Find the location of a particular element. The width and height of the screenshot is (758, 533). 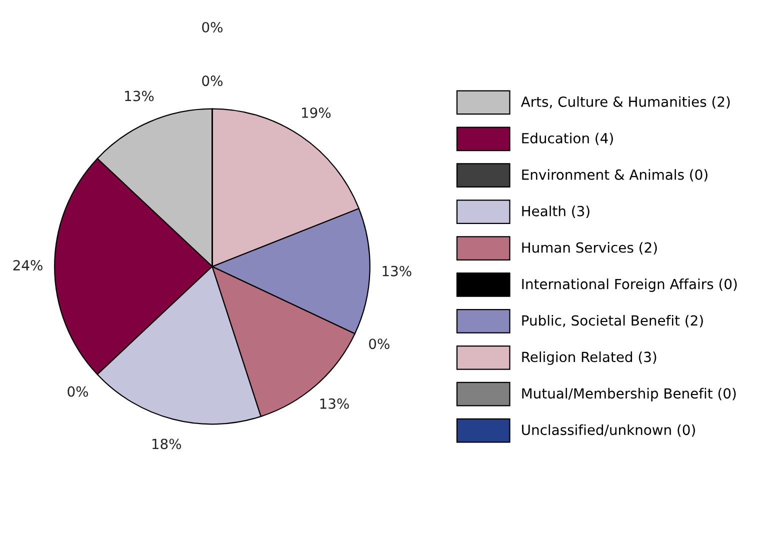

legend-label: Human Services (2) is located at coordinates (589, 248).